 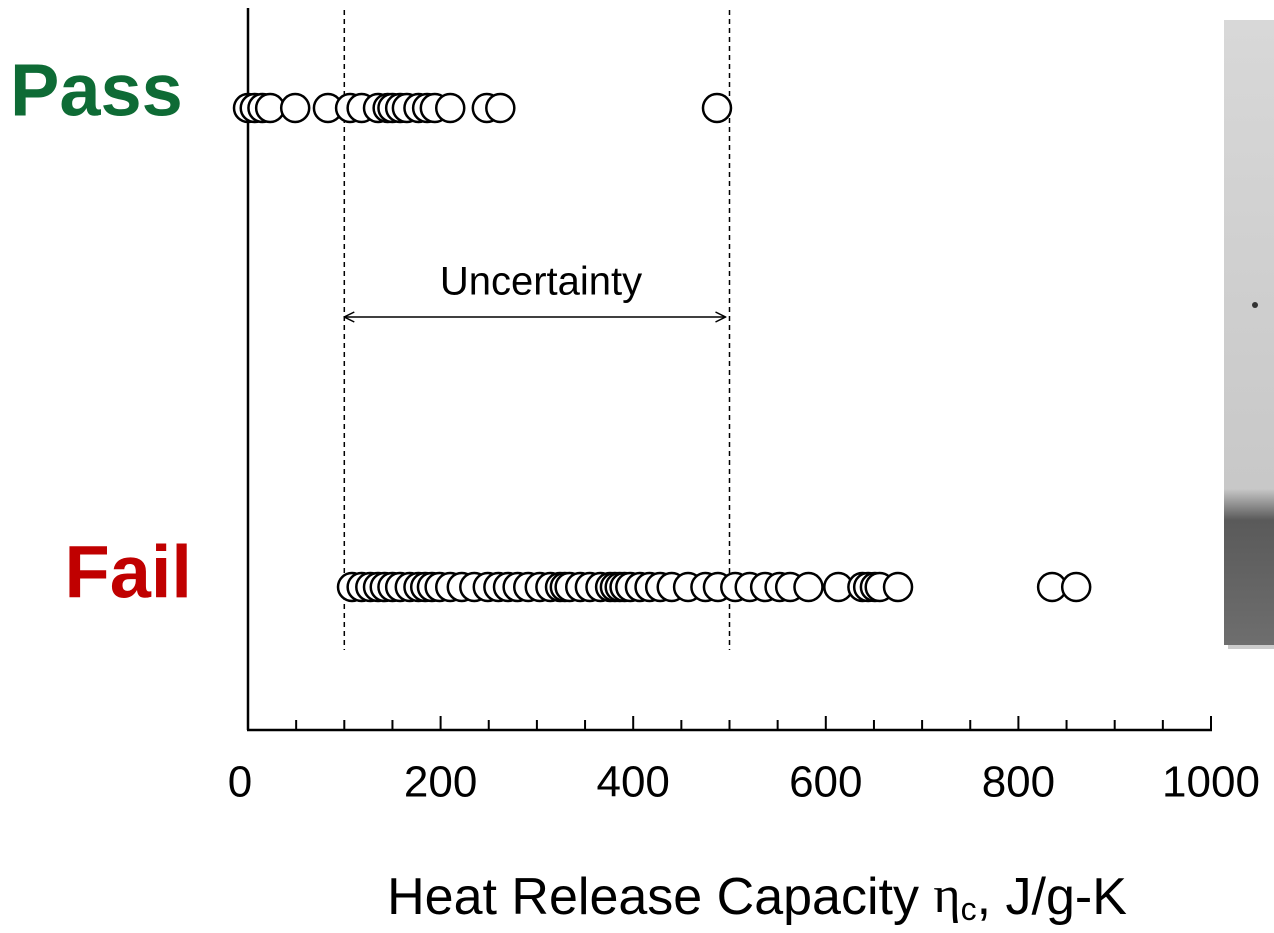 What do you see at coordinates (1211, 782) in the screenshot?
I see `x-tick-label: 1000` at bounding box center [1211, 782].